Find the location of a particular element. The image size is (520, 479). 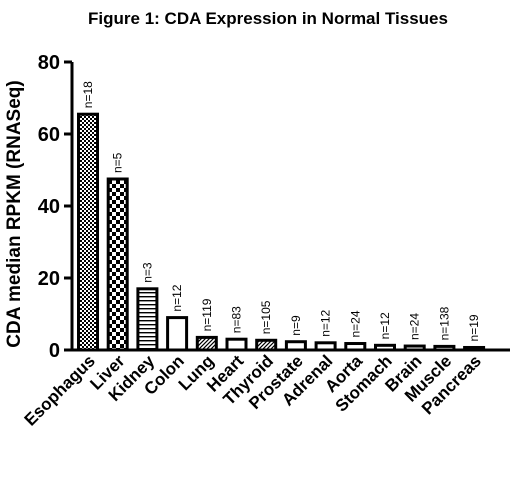

bar-aorta is located at coordinates (355, 347).